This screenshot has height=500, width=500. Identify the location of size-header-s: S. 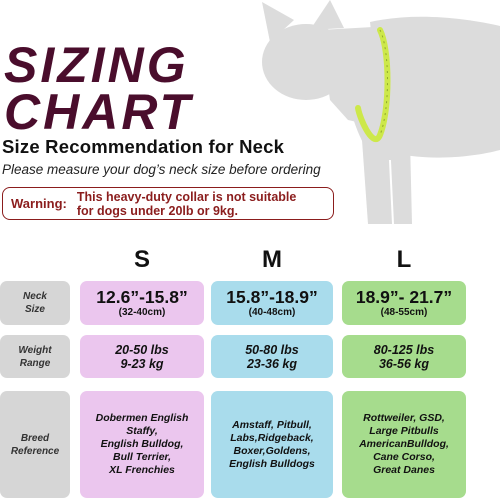
(141, 259).